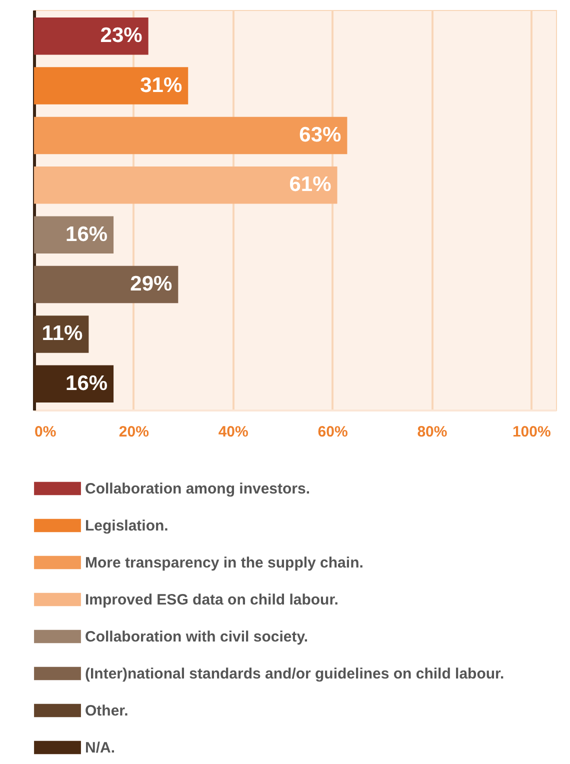 This screenshot has width=570, height=764. Describe the element at coordinates (233, 432) in the screenshot. I see `x-tick-label: 40%` at that location.